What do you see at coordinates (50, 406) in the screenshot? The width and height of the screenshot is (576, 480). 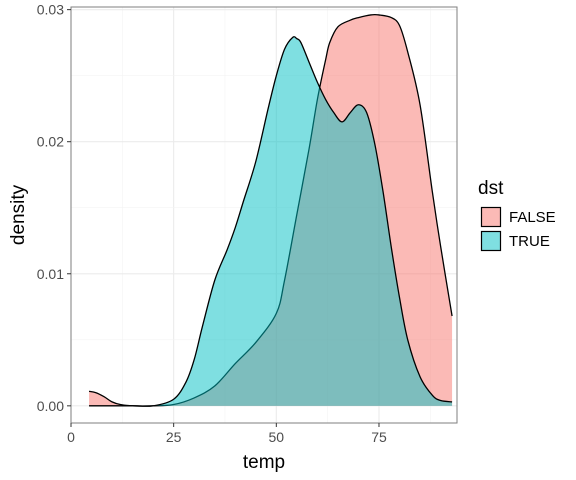 I see `y-tick-label: 0.00` at bounding box center [50, 406].